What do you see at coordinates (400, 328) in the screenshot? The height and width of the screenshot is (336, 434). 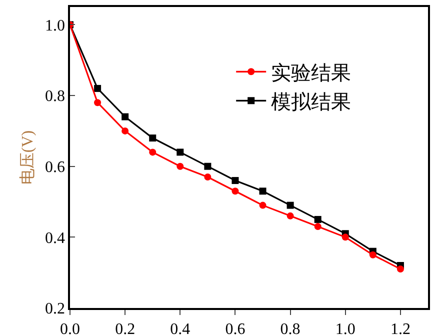 I see `x-tick-label: 1.2` at bounding box center [400, 328].